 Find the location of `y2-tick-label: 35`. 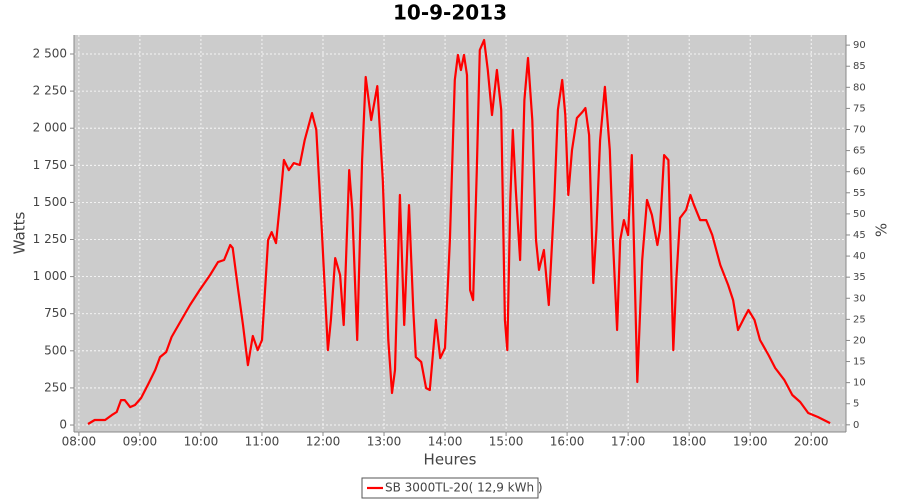

y2-tick-label: 35 is located at coordinates (859, 277).